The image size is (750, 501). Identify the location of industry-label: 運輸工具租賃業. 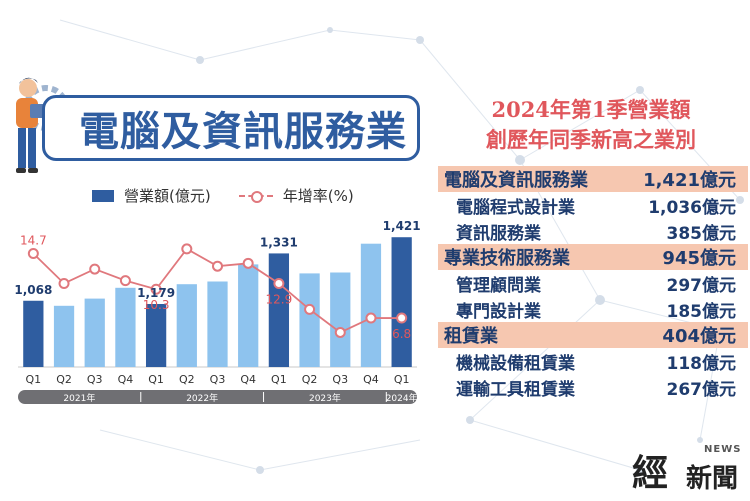
(515, 389).